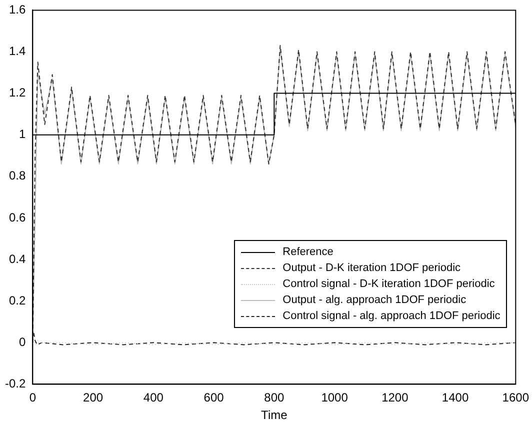 This screenshot has width=532, height=425. I want to click on y-tick-label: 0.8, so click(17, 175).